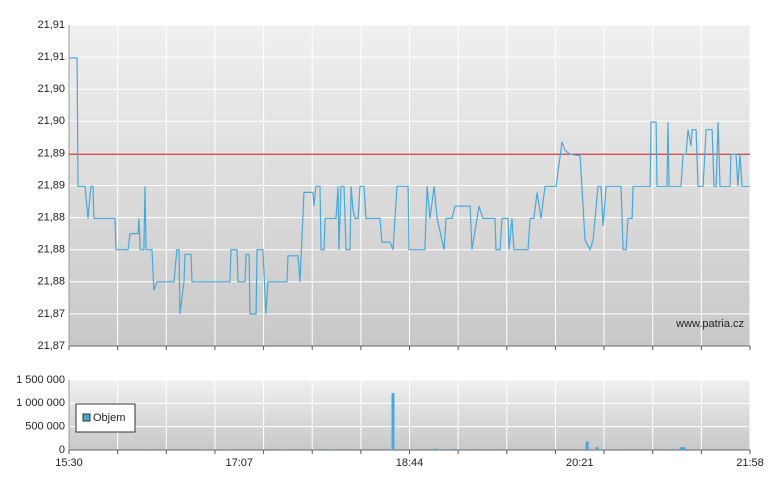 The height and width of the screenshot is (490, 780). What do you see at coordinates (580, 463) in the screenshot?
I see `x-tick-label: 20:21` at bounding box center [580, 463].